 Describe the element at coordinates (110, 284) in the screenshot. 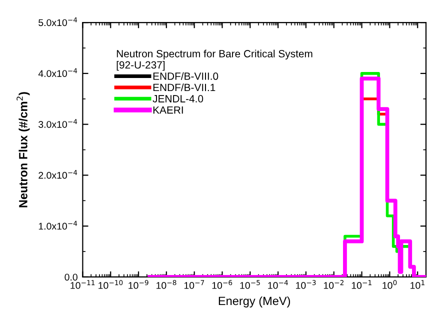

I see `x-tick-label: 10$^{−10}$` at that location.